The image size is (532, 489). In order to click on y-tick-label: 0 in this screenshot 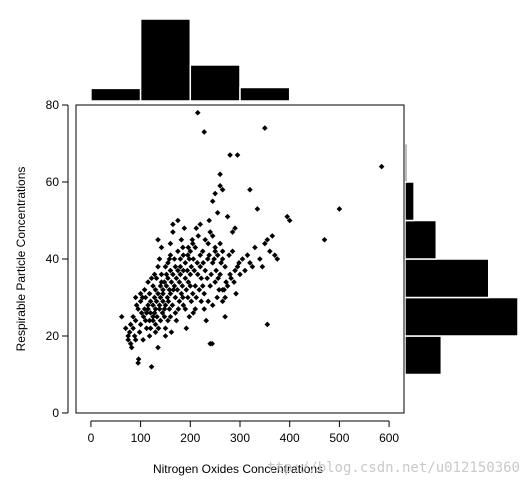, I will do `click(55, 413)`.